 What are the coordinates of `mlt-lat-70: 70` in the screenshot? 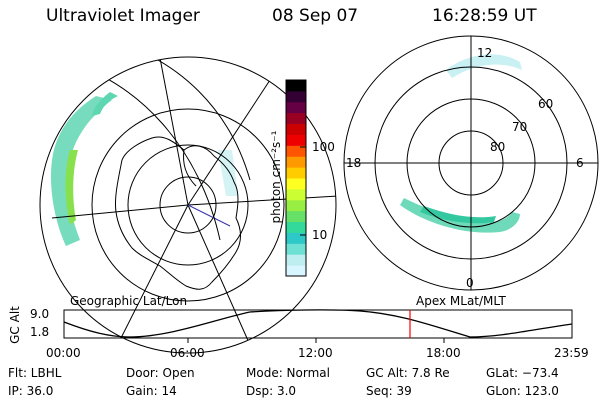 It's located at (520, 127).